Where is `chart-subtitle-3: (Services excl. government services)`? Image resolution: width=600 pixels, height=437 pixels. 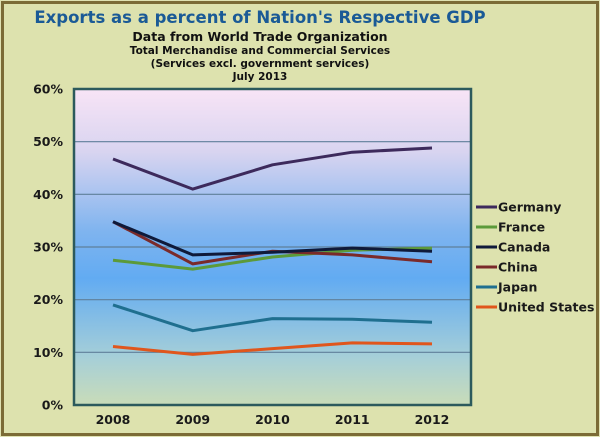
chart-subtitle-3: (Services excl. government services) is located at coordinates (260, 64).